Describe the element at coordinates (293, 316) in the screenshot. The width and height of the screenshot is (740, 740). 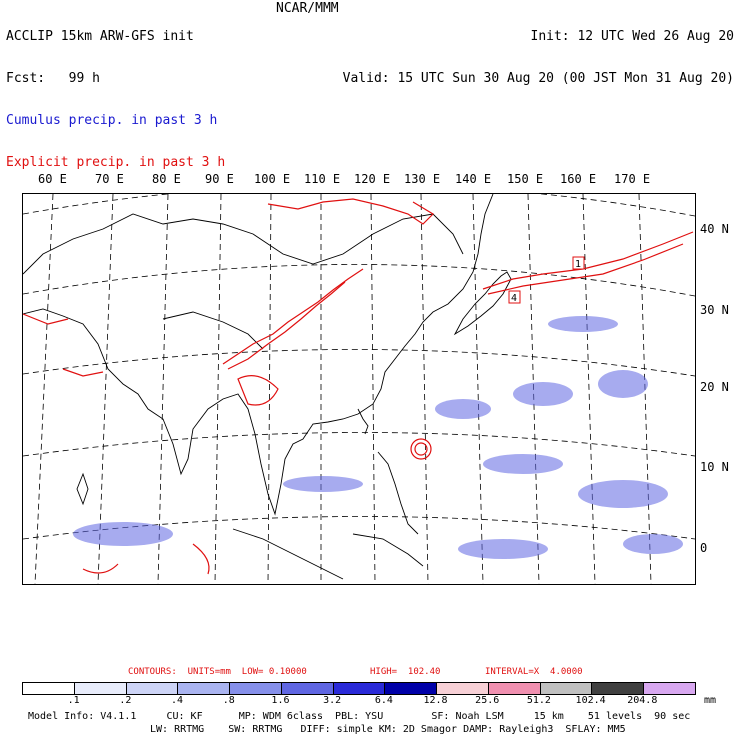
I see `precip-front-china` at that location.